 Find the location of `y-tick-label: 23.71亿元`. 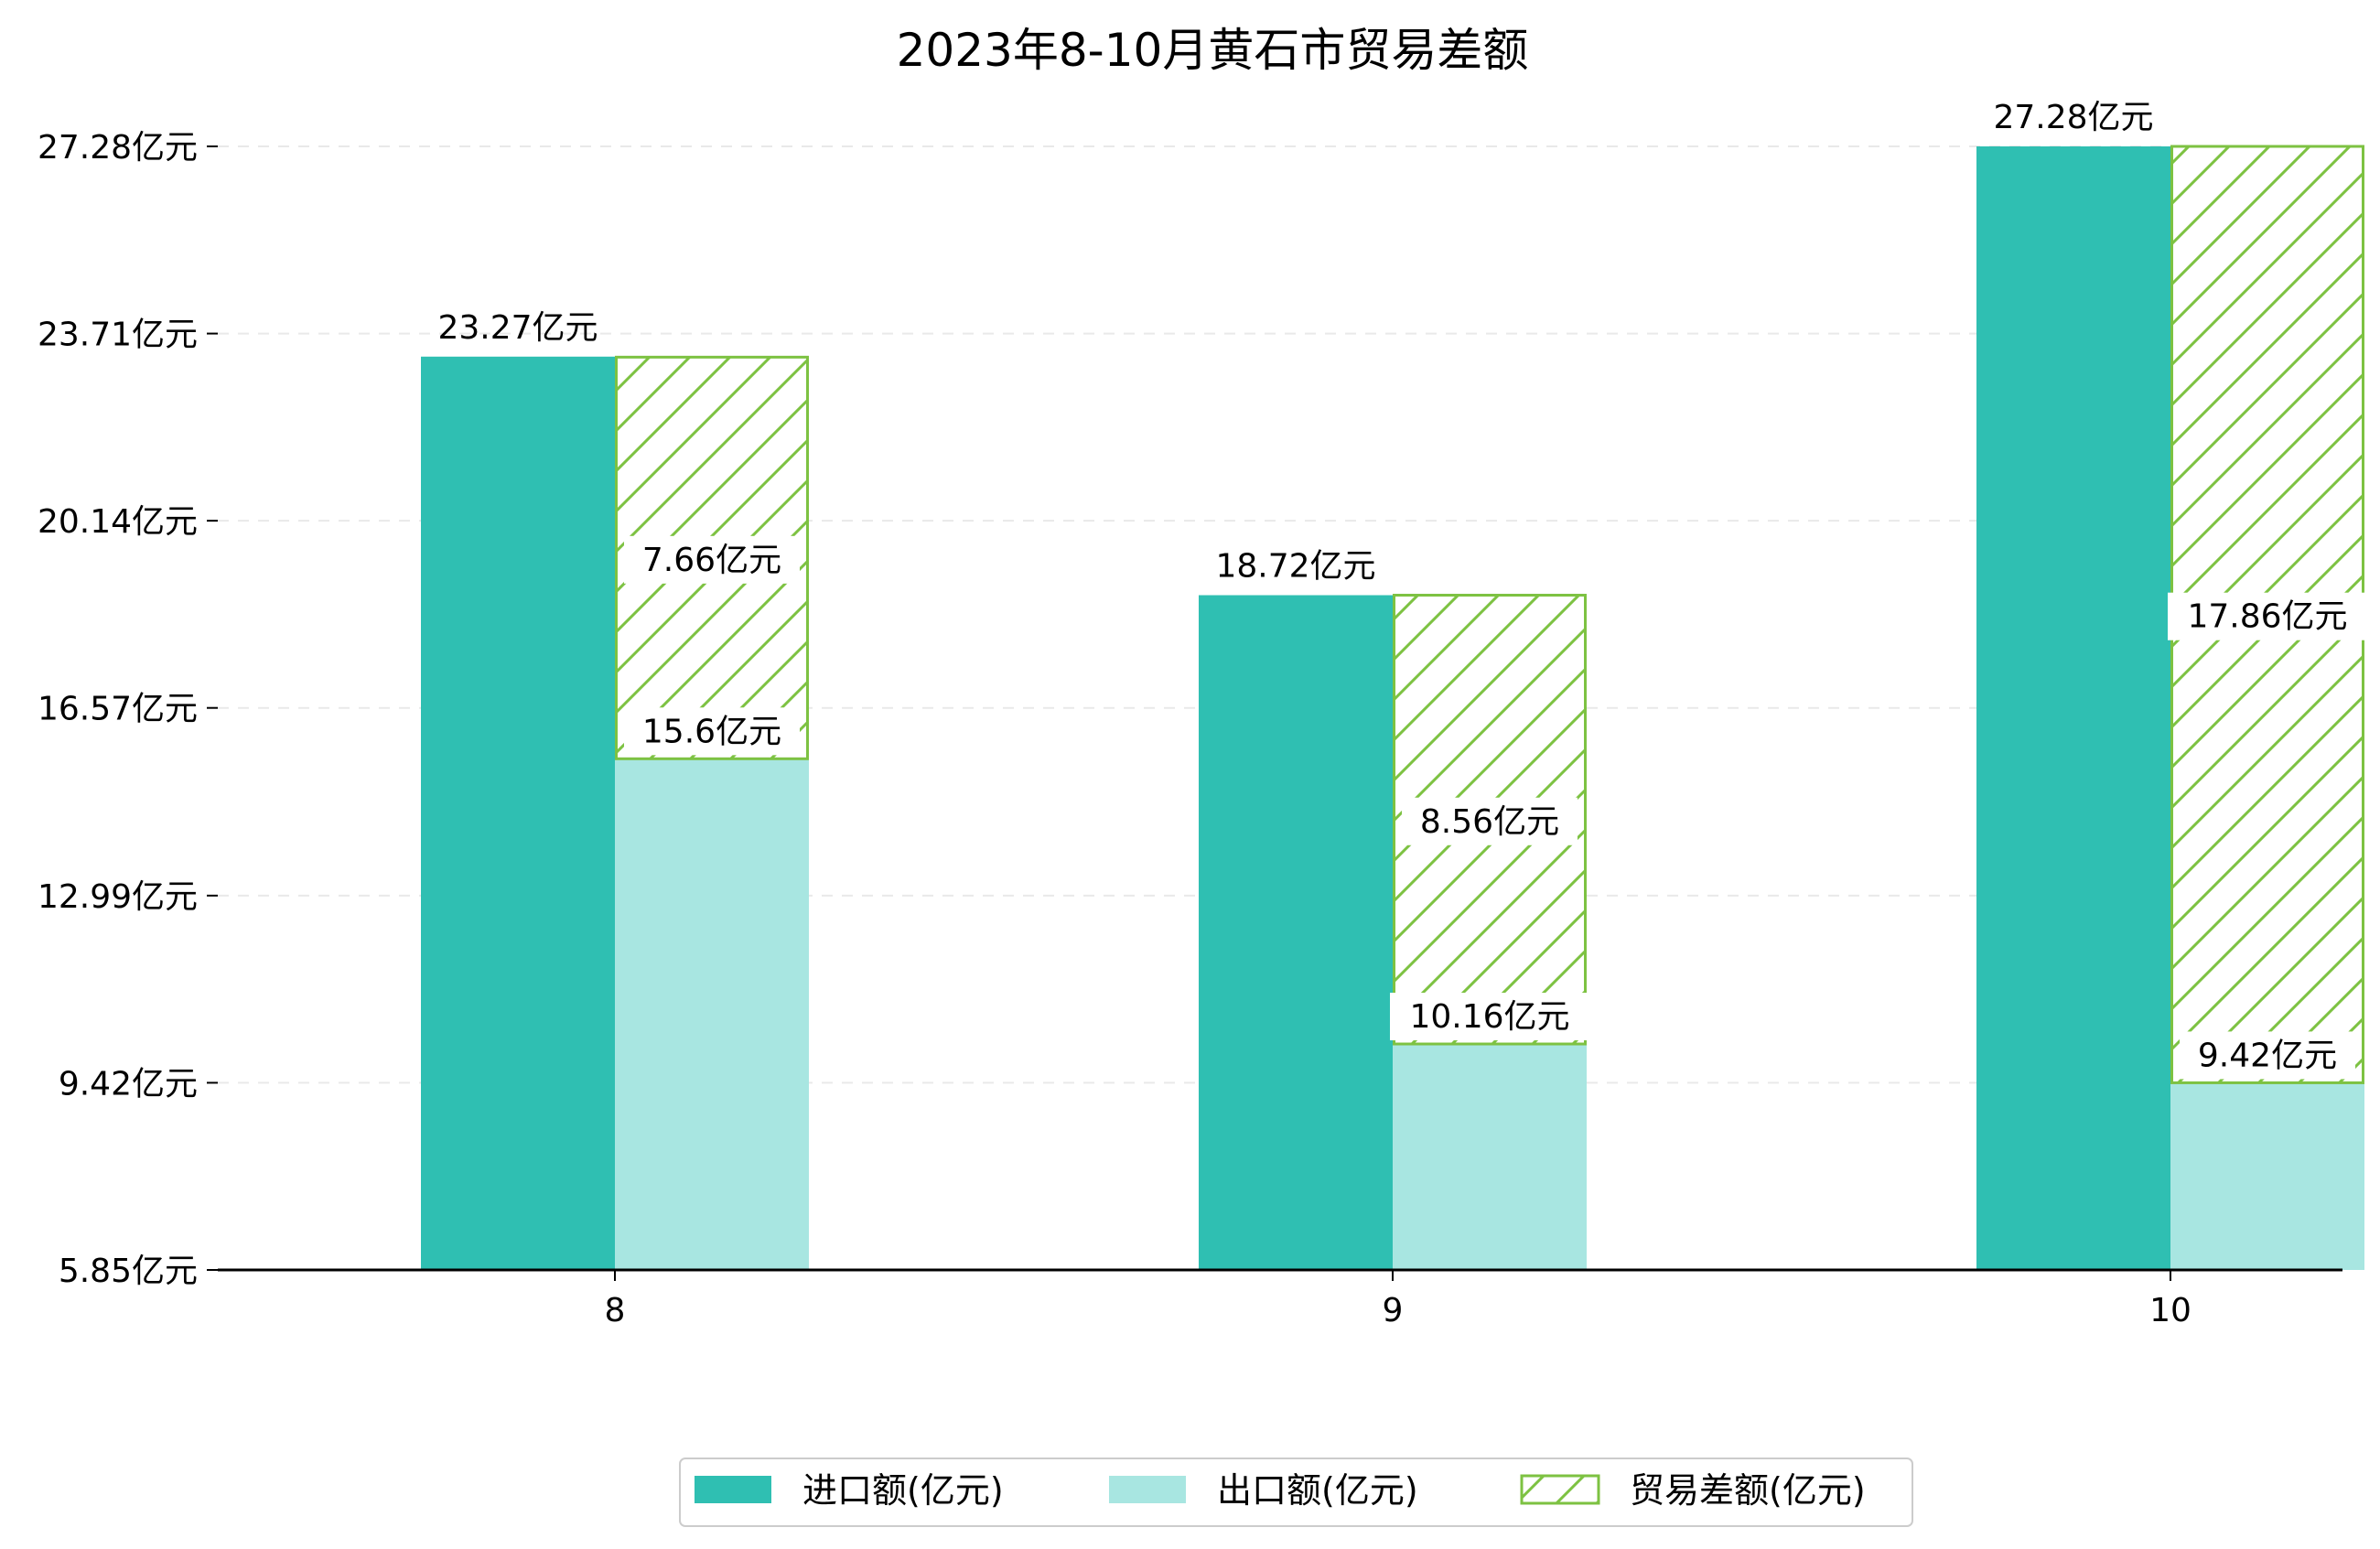

y-tick-label: 23.71亿元 is located at coordinates (118, 335).